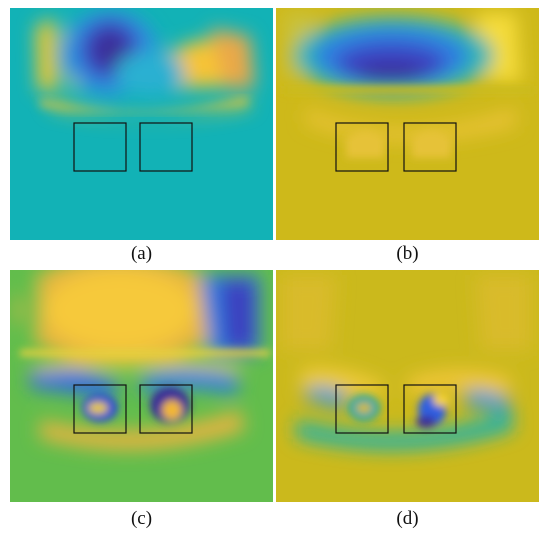 The image size is (550, 534). What do you see at coordinates (407, 253) in the screenshot?
I see `panel-caption-b: (b)` at bounding box center [407, 253].